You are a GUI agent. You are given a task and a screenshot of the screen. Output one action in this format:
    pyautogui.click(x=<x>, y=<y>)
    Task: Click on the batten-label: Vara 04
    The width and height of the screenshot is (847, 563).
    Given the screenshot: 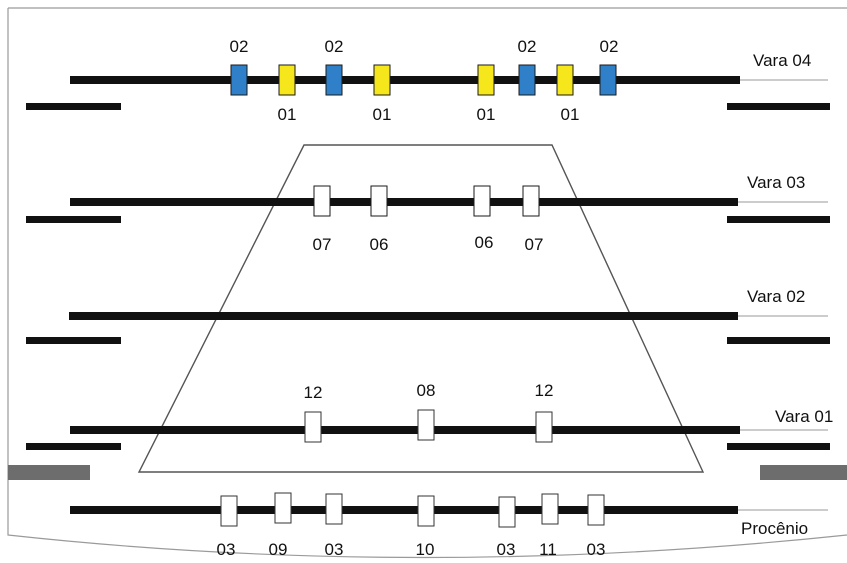 What is the action you would take?
    pyautogui.click(x=782, y=60)
    